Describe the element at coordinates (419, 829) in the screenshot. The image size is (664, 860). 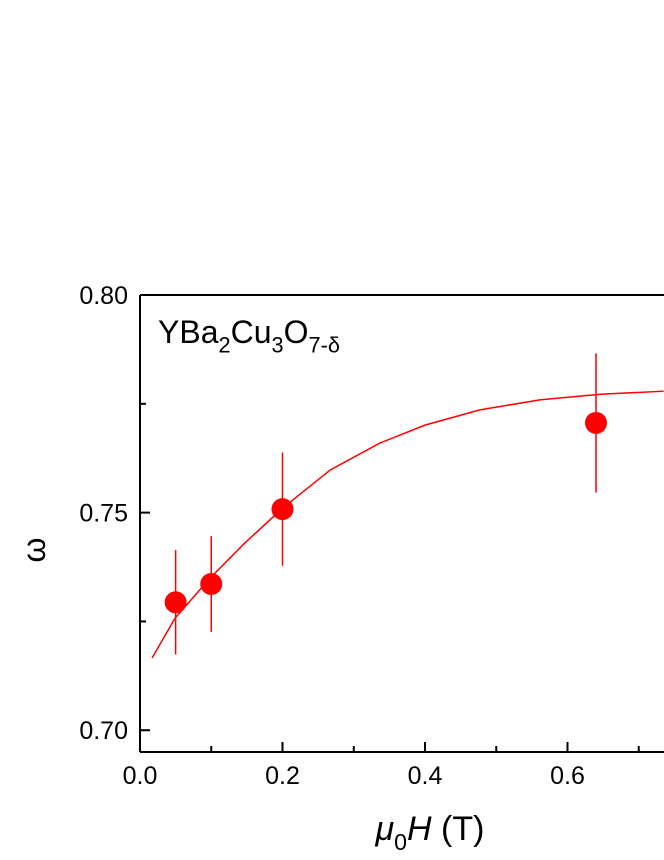
I see `text-part: H` at that location.